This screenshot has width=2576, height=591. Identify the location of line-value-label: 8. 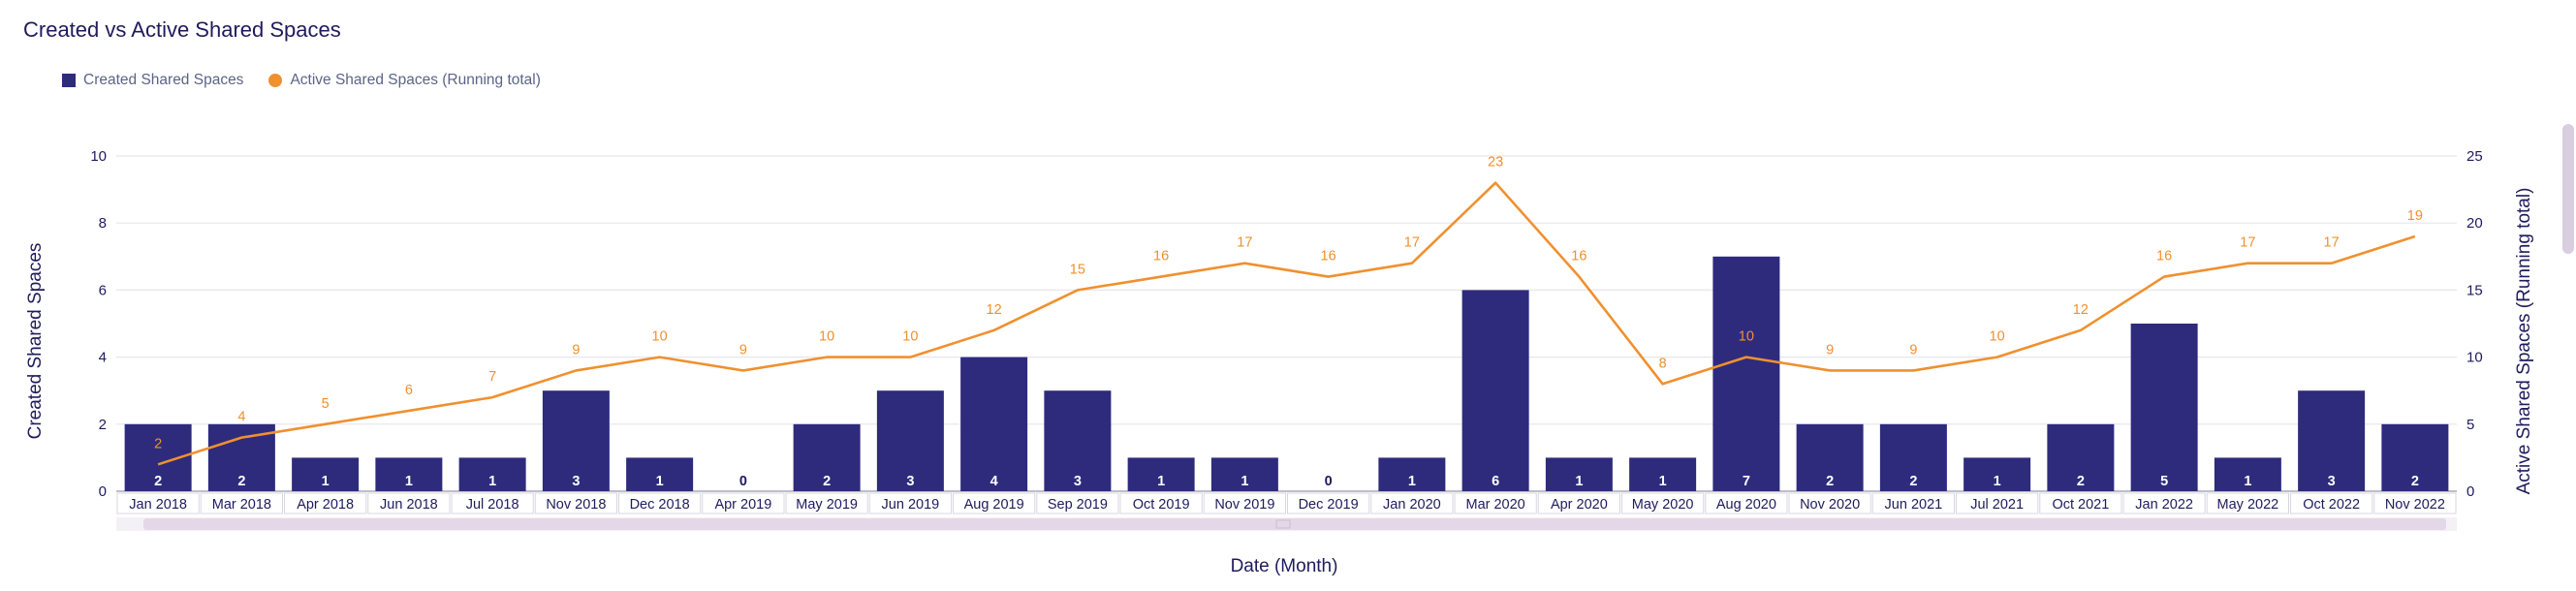
(1663, 364).